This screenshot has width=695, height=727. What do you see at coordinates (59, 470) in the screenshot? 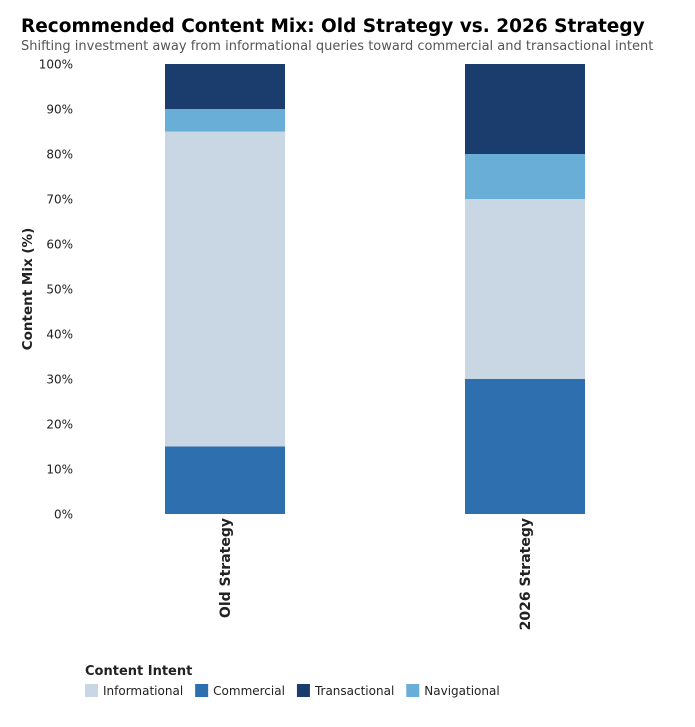
I see `y-tick-label: 10%` at bounding box center [59, 470].